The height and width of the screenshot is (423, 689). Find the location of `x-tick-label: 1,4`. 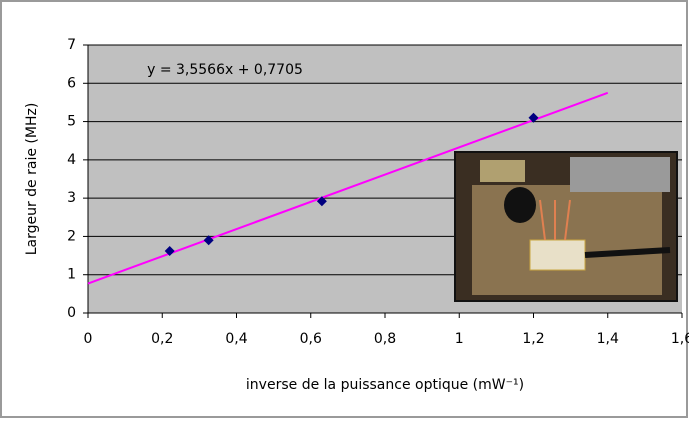

x-tick-label: 1,4 is located at coordinates (608, 339).